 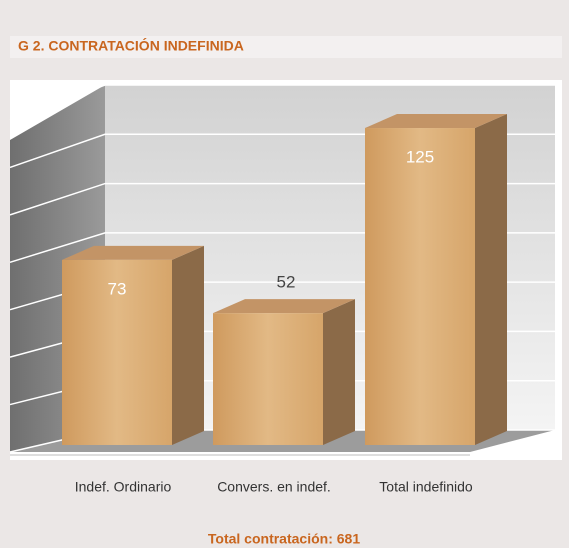 What do you see at coordinates (426, 487) in the screenshot?
I see `x-tick-label: Total indefinido` at bounding box center [426, 487].